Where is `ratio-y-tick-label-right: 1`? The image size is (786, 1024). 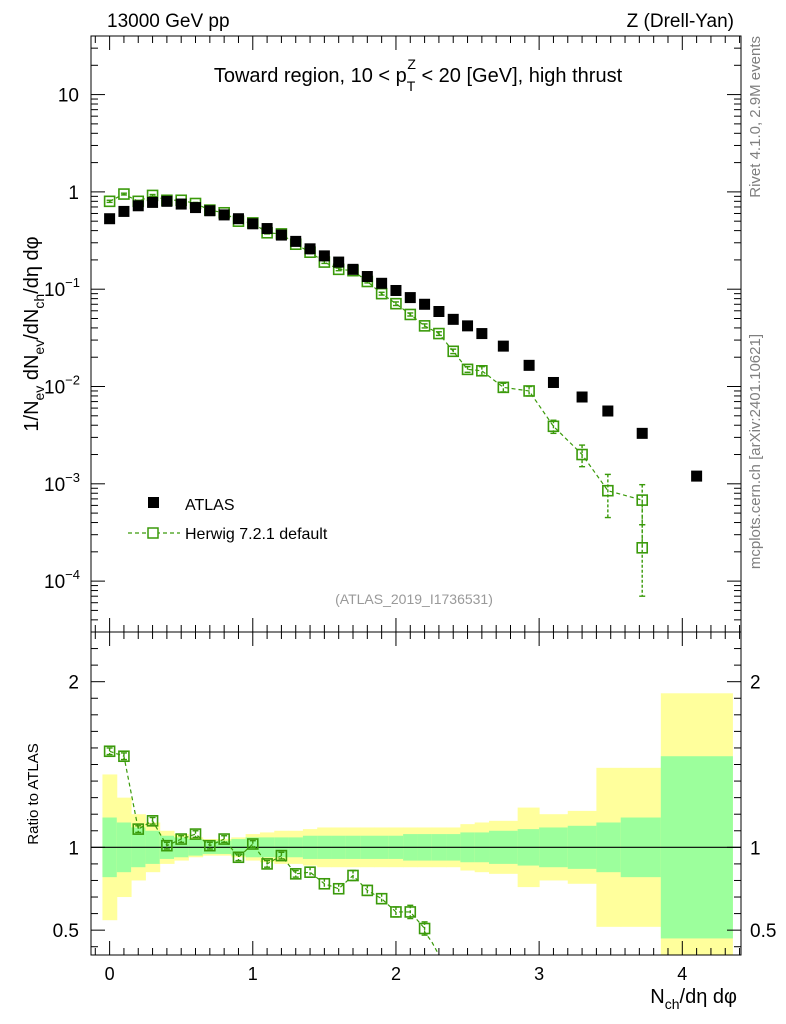 ratio-y-tick-label-right: 1 is located at coordinates (755, 848).